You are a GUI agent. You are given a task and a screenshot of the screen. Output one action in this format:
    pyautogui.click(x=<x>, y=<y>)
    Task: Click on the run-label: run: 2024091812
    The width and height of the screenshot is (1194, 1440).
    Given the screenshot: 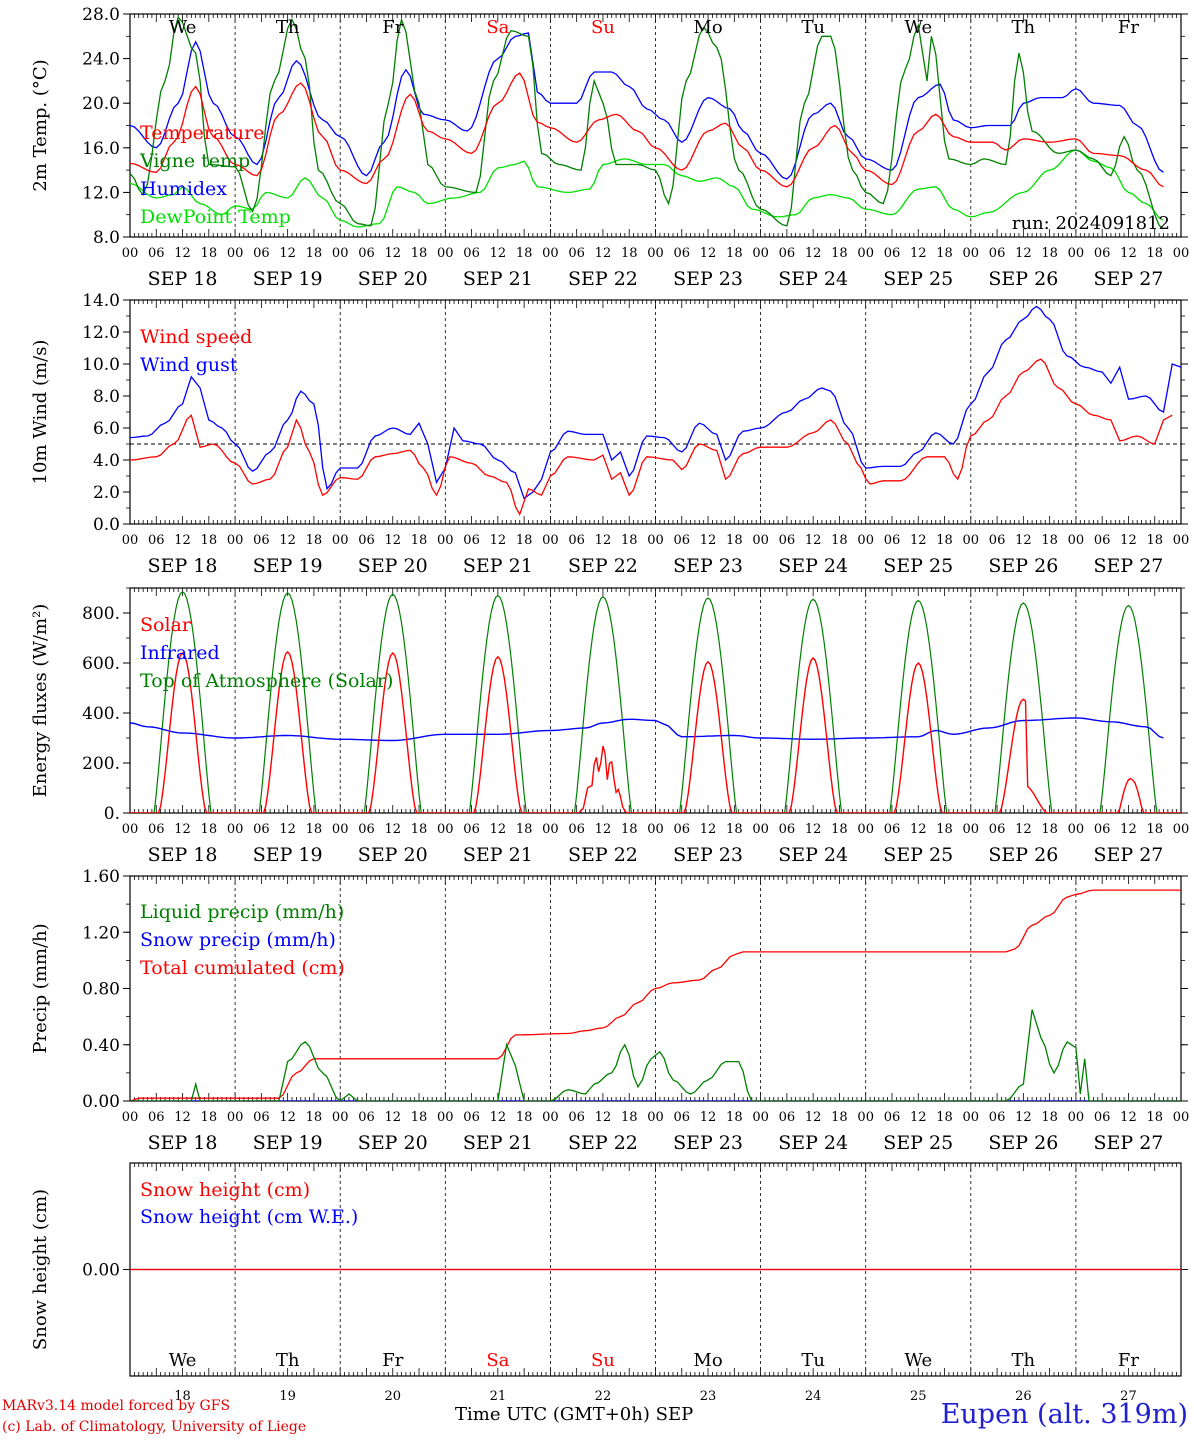 What is the action you would take?
    pyautogui.click(x=1091, y=223)
    